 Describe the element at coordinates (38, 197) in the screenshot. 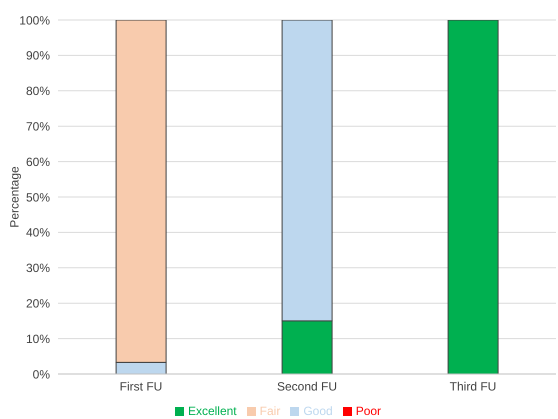

I see `y-tick-label: 50%` at that location.